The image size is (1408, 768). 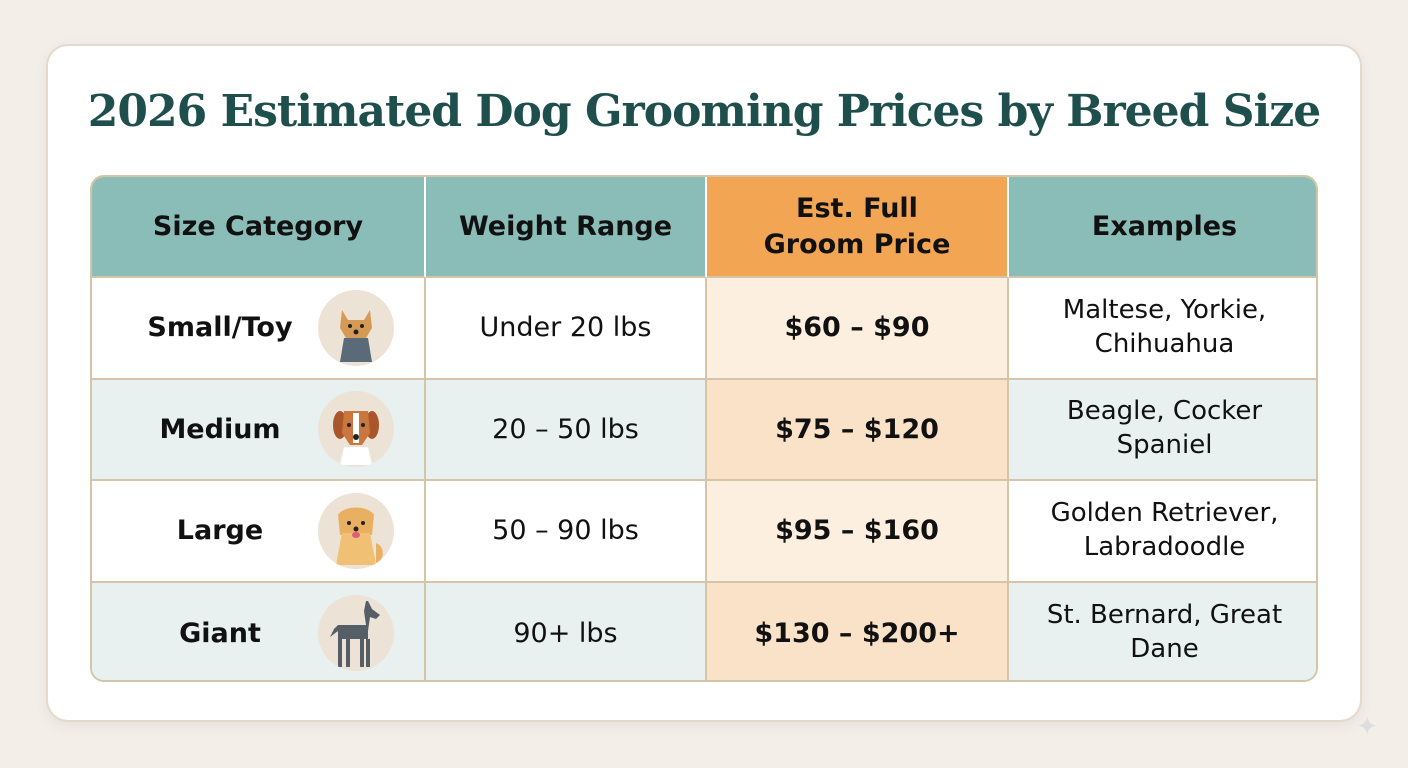 What do you see at coordinates (566, 227) in the screenshot?
I see `header-weight: Weight Range` at bounding box center [566, 227].